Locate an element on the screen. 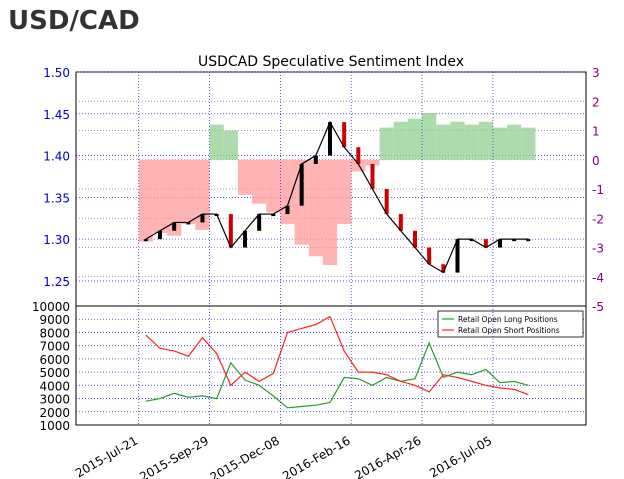 The height and width of the screenshot is (479, 624). right-tick-label: -3 is located at coordinates (598, 249).